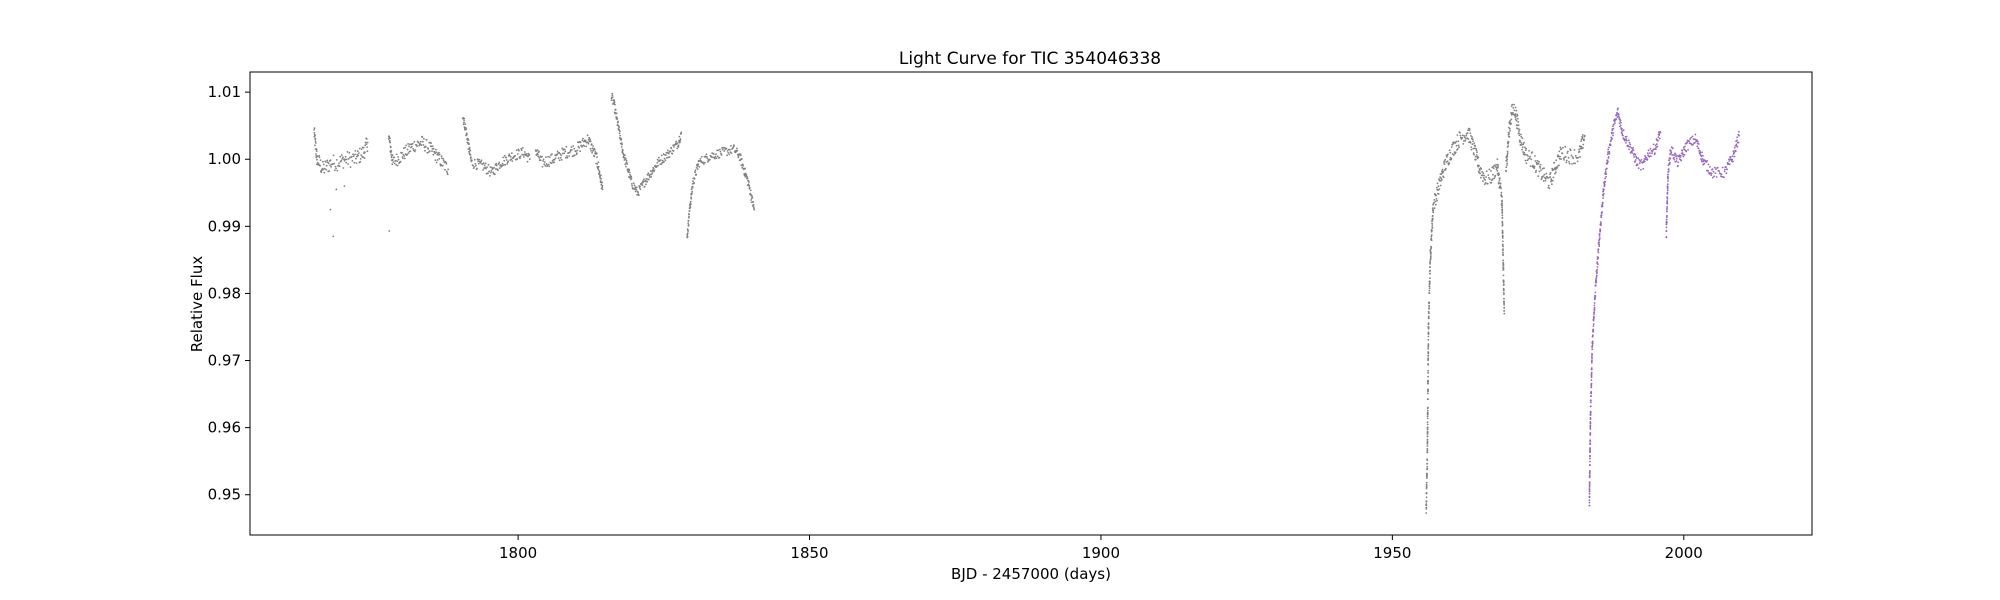 The image size is (2000, 600). Describe the element at coordinates (518, 553) in the screenshot. I see `x-tick-label: 1800` at that location.